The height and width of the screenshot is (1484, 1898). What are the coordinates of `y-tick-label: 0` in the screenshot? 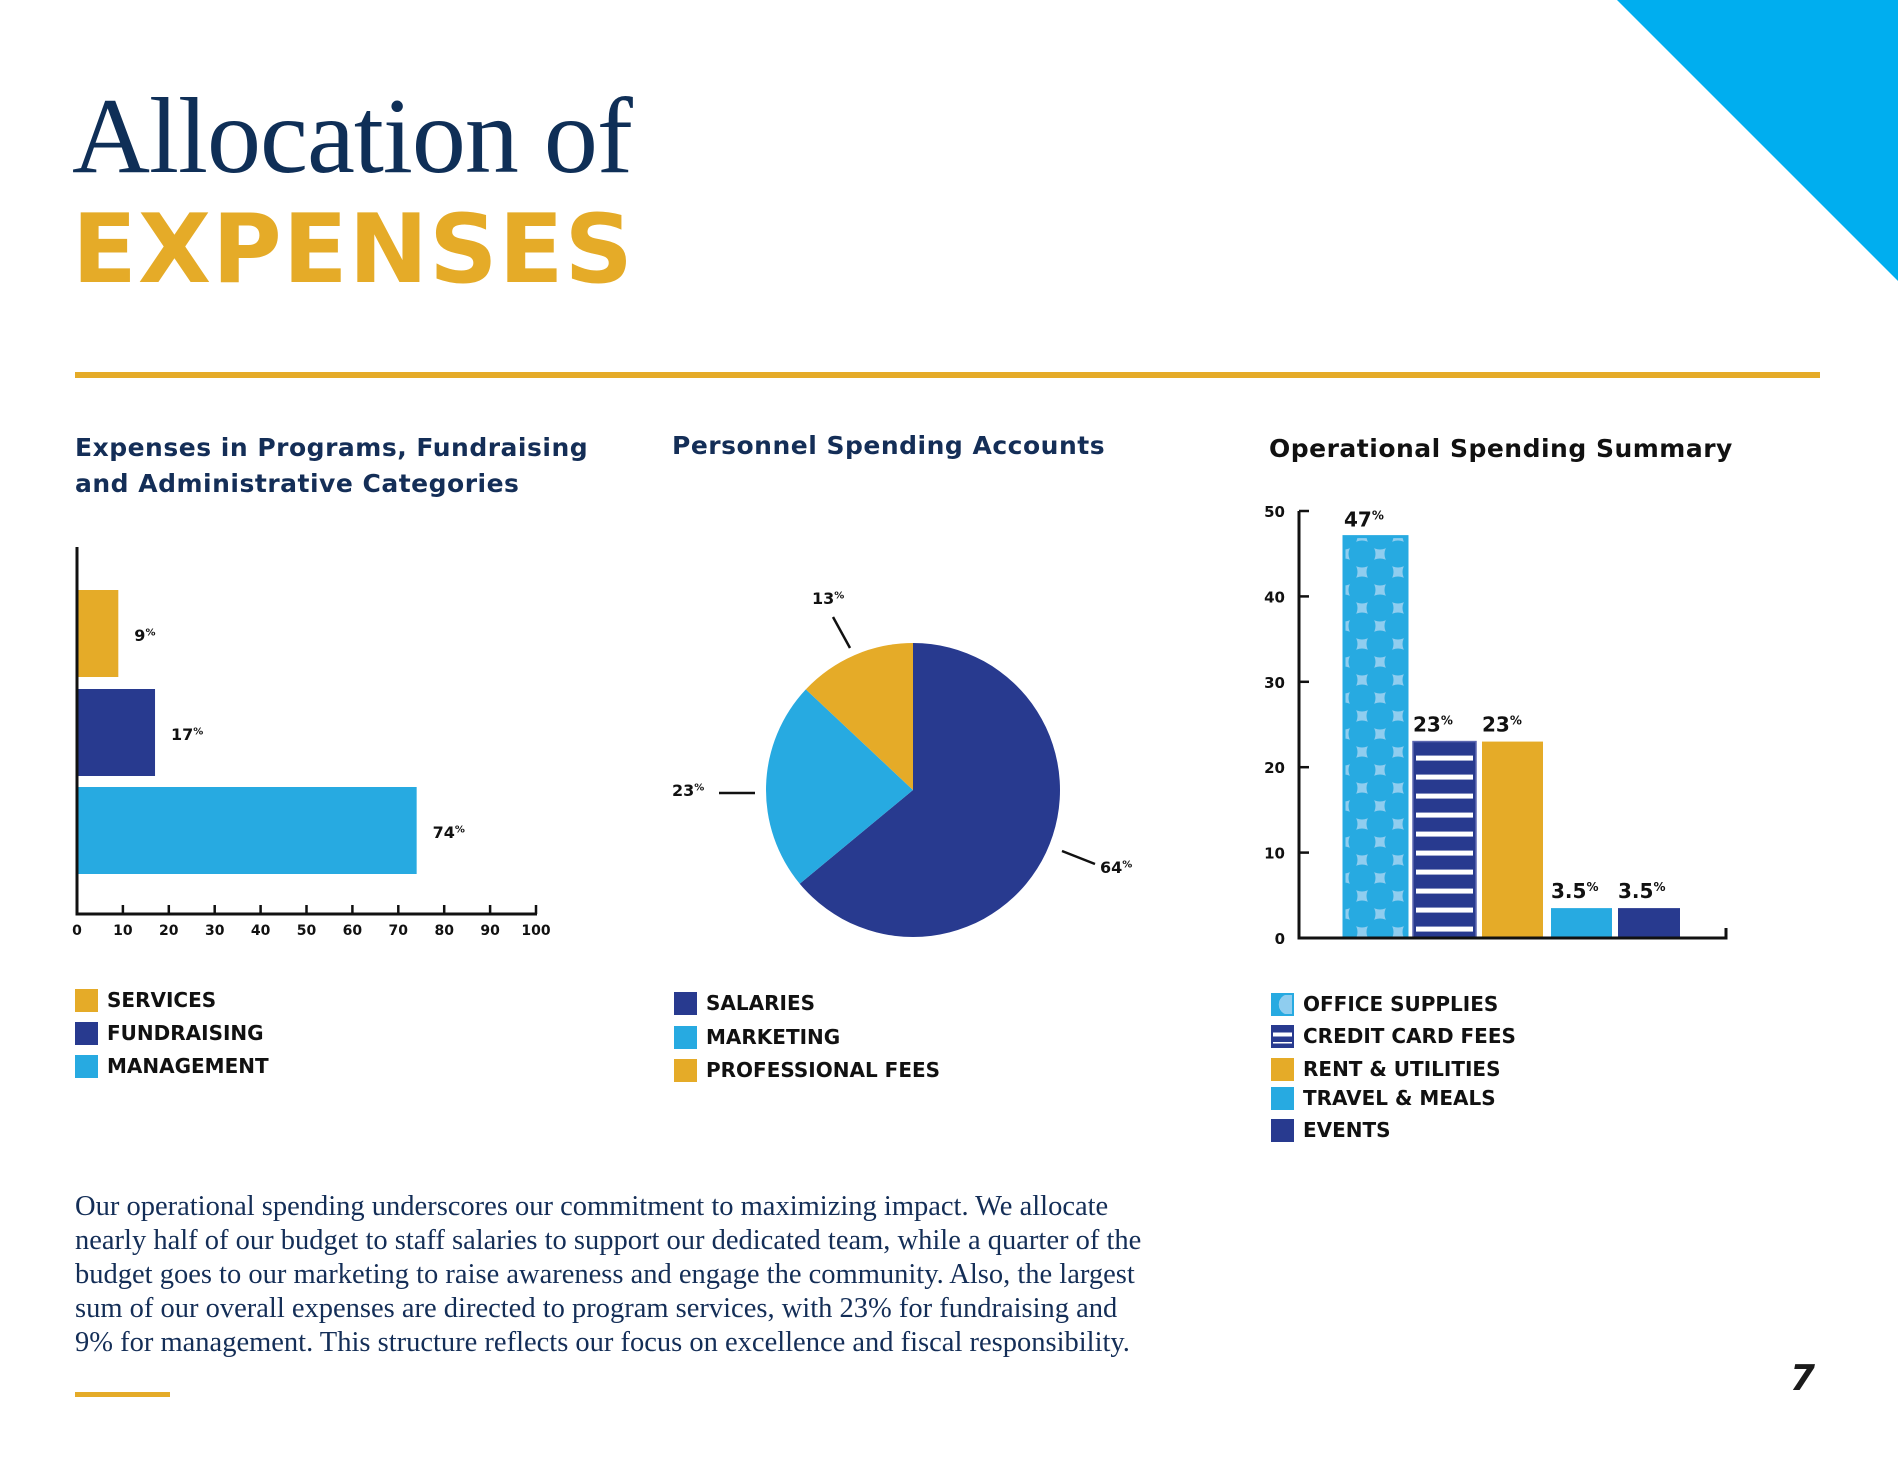 It's located at (1280, 939).